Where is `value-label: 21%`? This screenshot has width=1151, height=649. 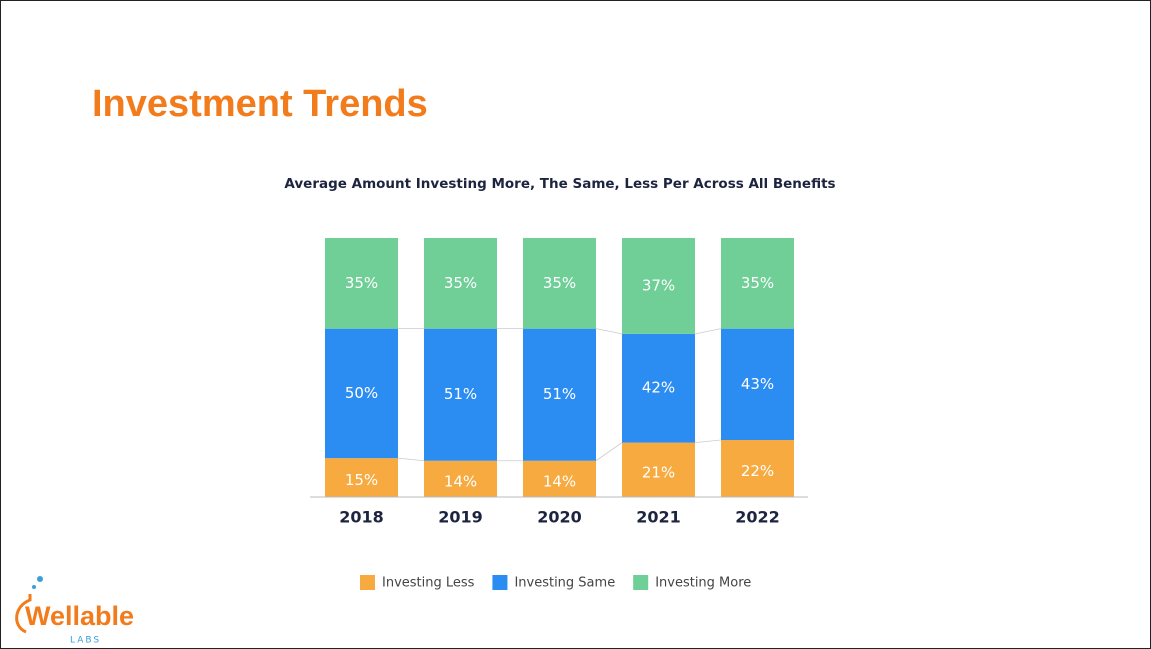
value-label: 21% is located at coordinates (658, 472).